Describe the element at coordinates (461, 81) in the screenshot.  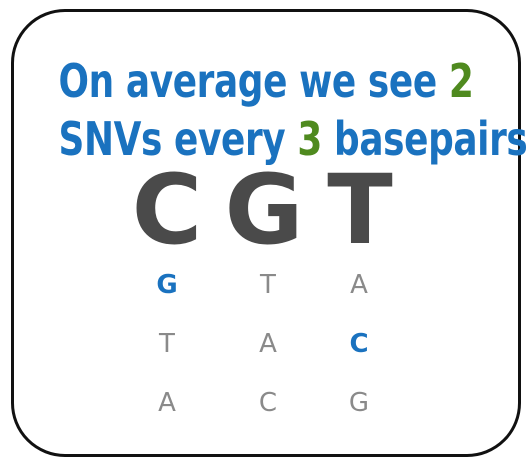
I see `snv-count: 2` at that location.